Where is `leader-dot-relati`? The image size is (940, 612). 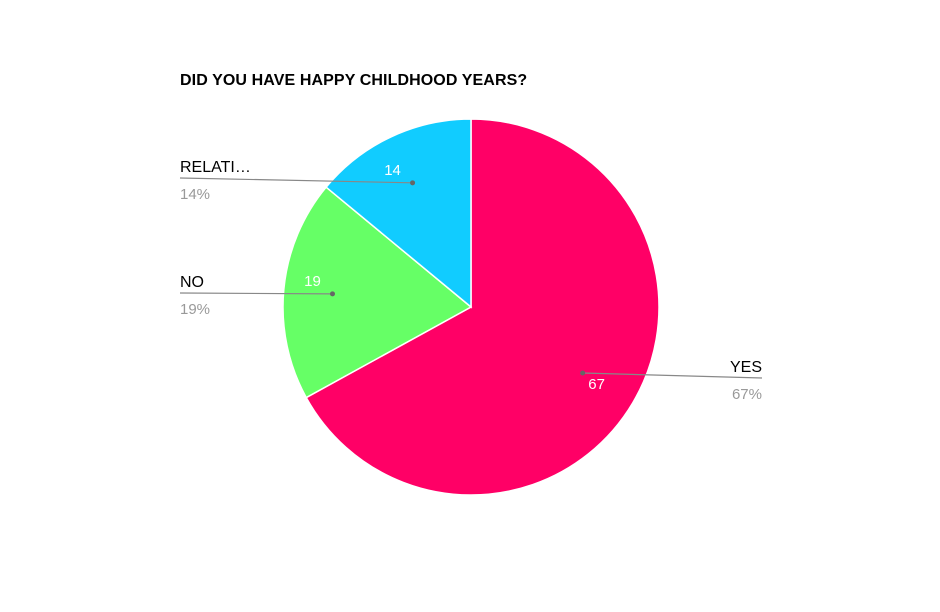 leader-dot-relati is located at coordinates (413, 183).